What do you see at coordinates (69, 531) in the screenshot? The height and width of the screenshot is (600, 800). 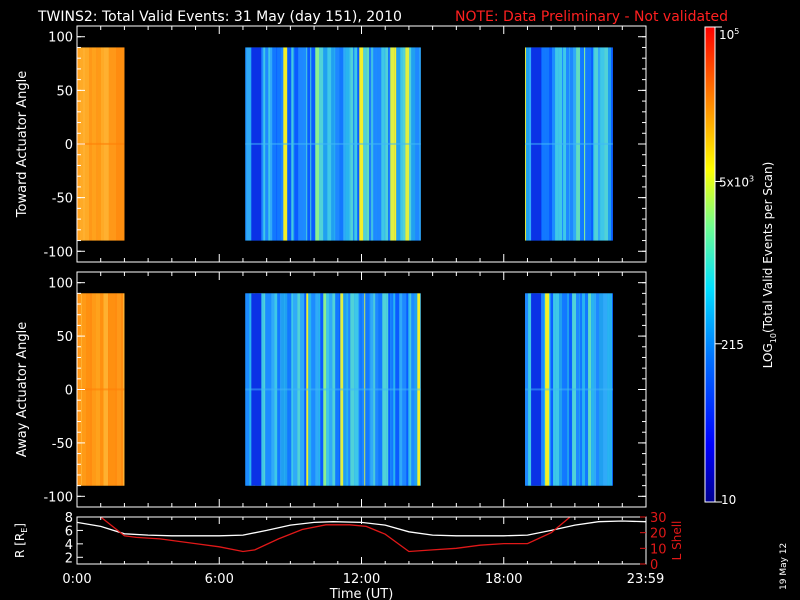 I see `y-tick-label: 6` at bounding box center [69, 531].